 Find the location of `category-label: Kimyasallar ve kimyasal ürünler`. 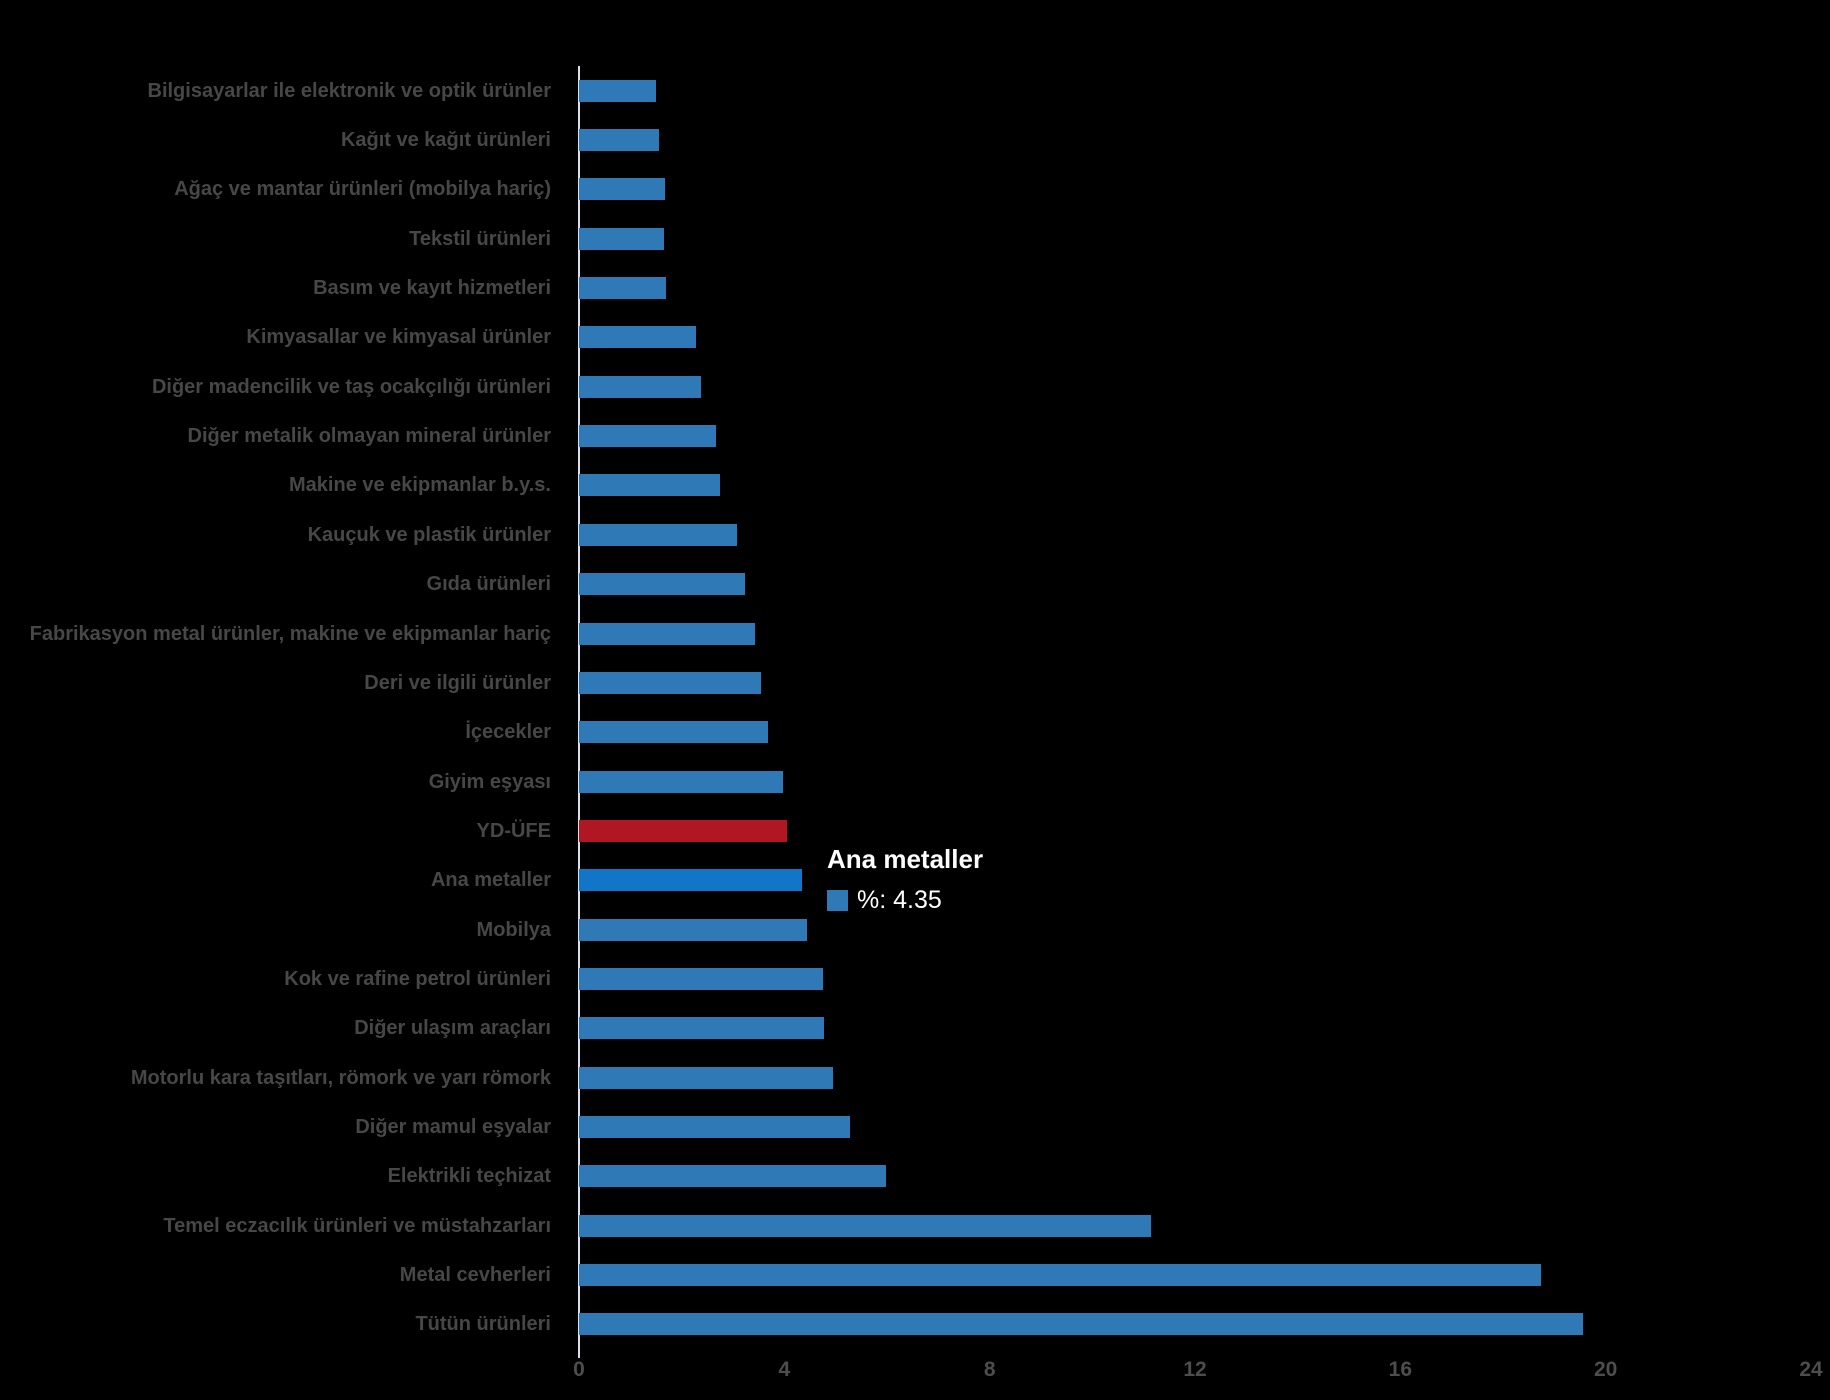

category-label: Kimyasallar ve kimyasal ürünler is located at coordinates (398, 337).